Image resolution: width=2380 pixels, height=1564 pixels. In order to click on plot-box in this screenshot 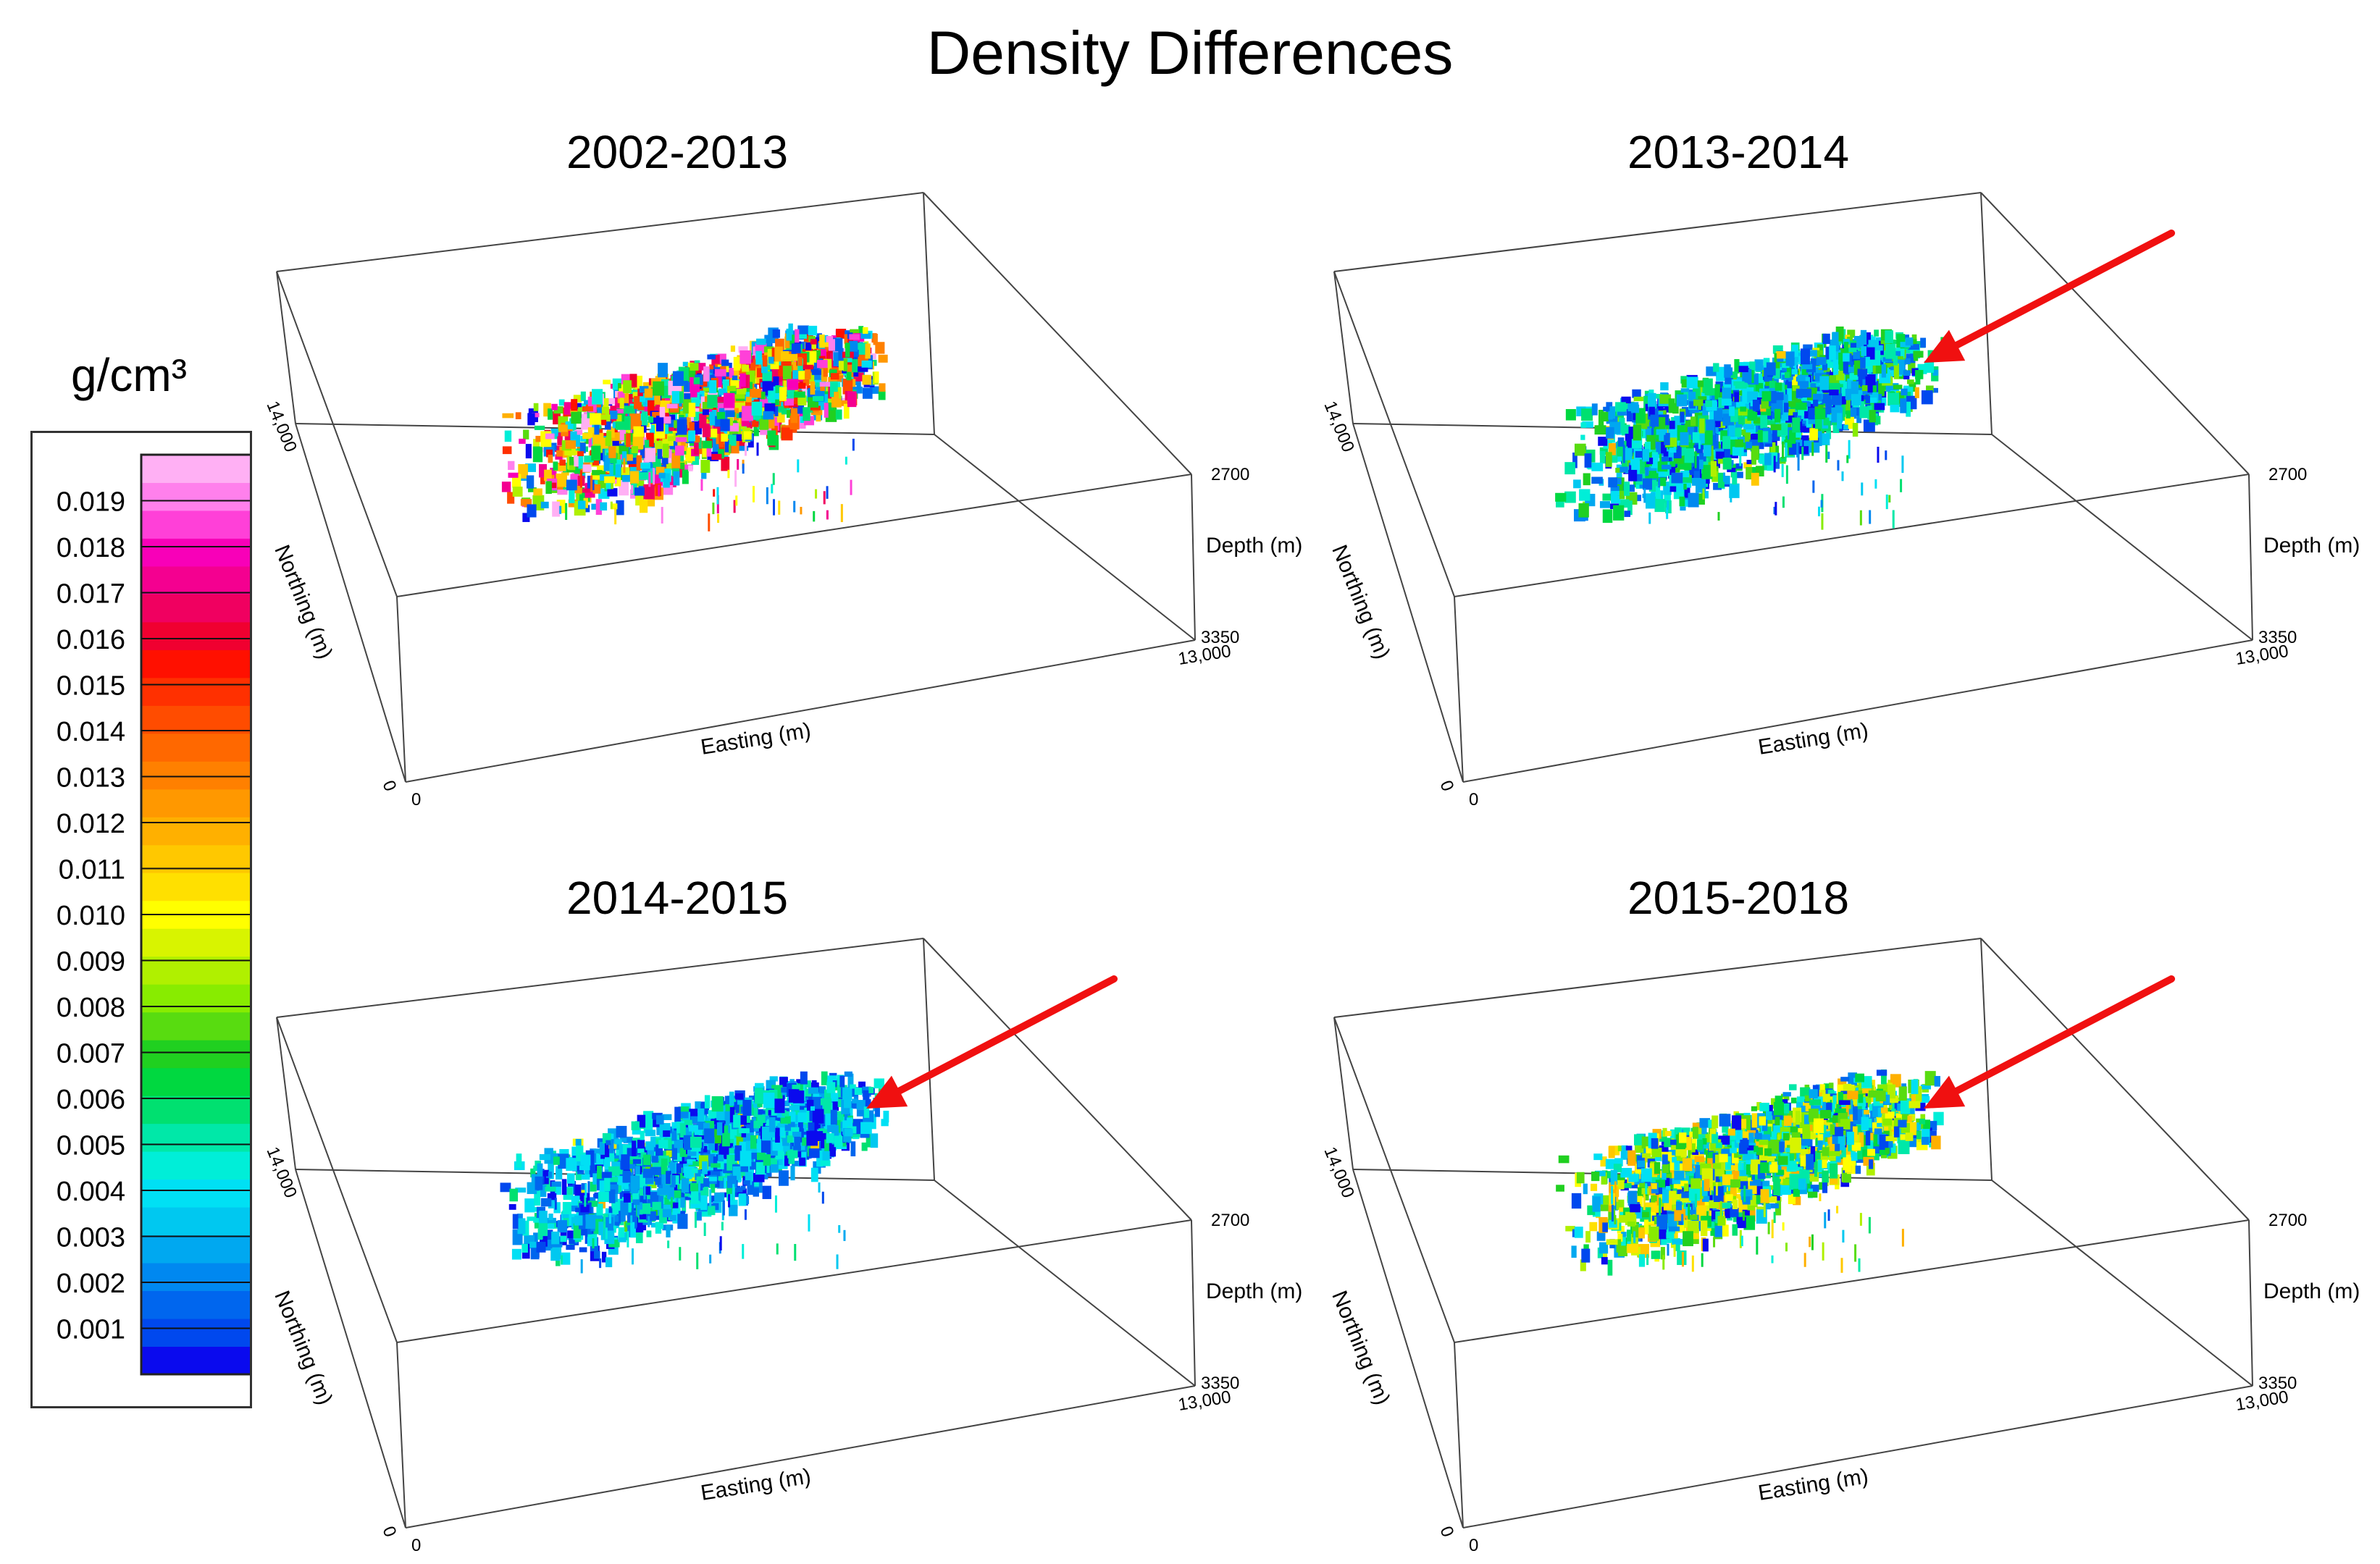, I will do `click(736, 488)`.